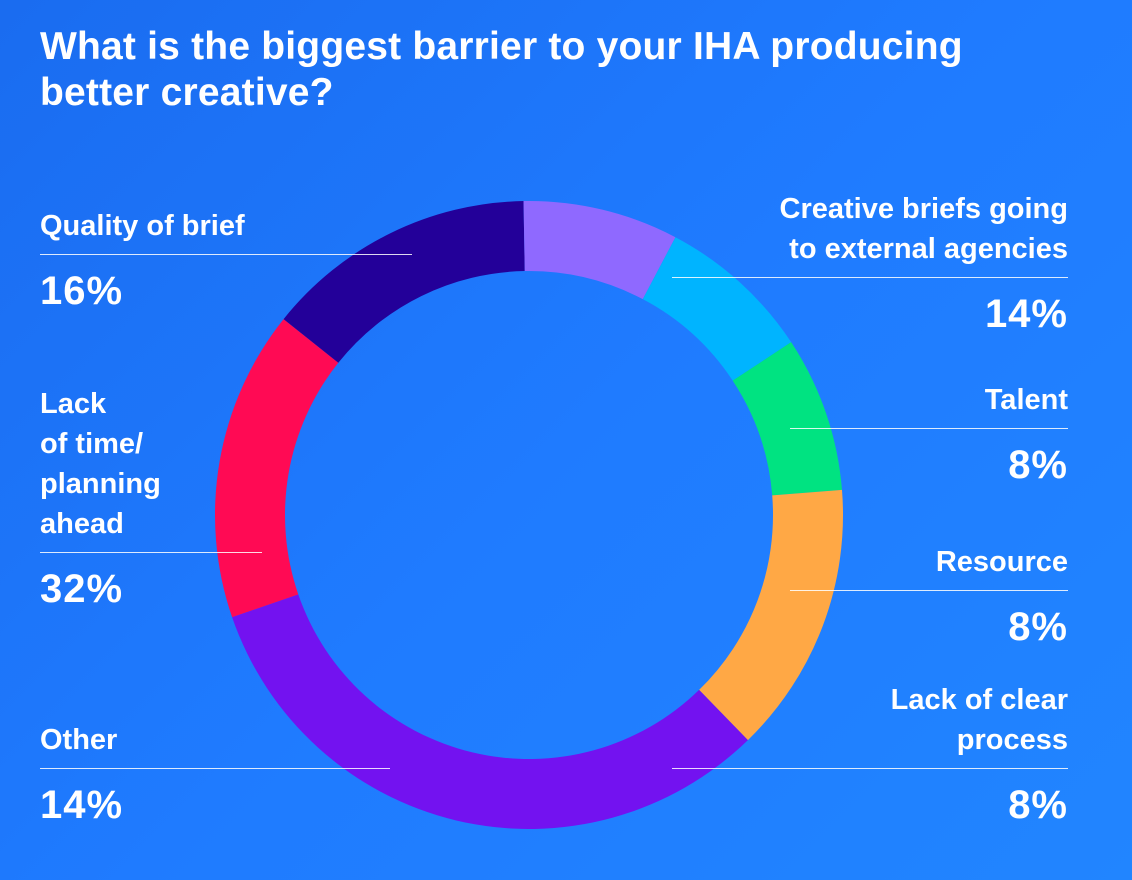  I want to click on label-lack-of-clear-process: Lack of clear process 8%, so click(870, 753).